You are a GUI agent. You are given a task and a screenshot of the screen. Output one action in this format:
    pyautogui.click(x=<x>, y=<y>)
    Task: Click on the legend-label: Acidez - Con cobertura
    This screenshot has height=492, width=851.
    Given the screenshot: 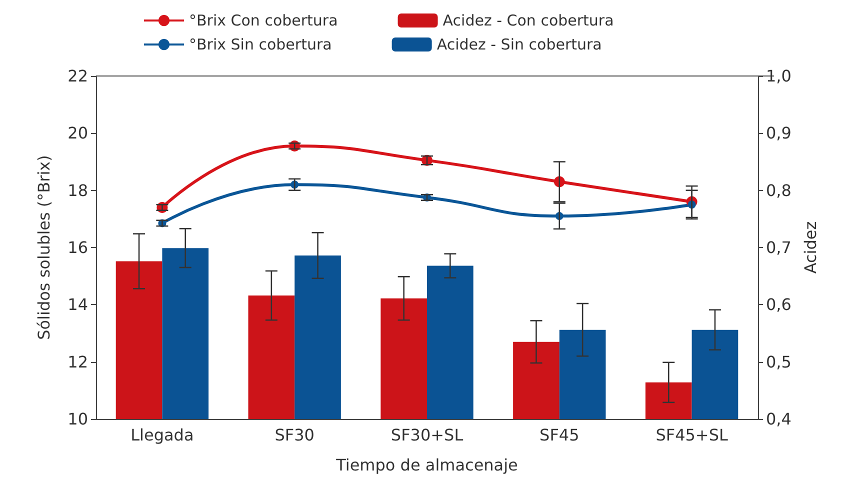 What is the action you would take?
    pyautogui.click(x=528, y=21)
    